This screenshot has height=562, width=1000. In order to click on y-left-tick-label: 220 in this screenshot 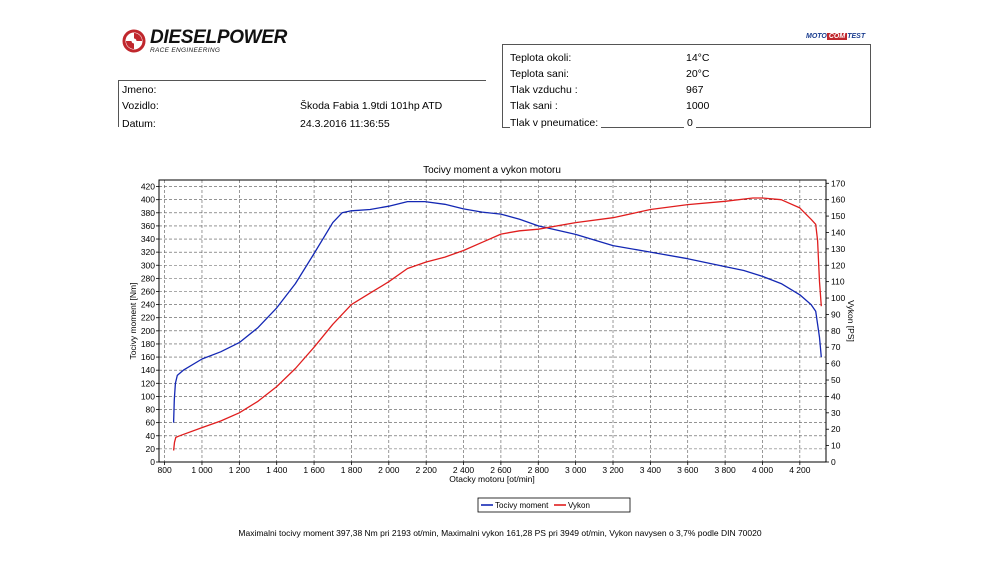, I will do `click(148, 318)`.